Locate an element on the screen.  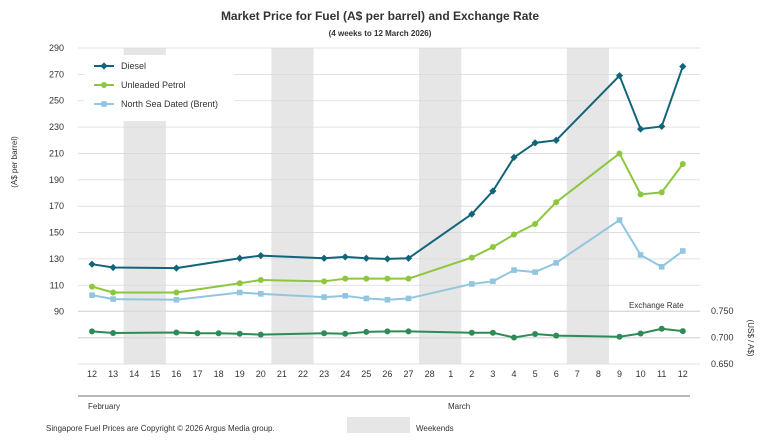
x-tick-label: 12 is located at coordinates (683, 374).